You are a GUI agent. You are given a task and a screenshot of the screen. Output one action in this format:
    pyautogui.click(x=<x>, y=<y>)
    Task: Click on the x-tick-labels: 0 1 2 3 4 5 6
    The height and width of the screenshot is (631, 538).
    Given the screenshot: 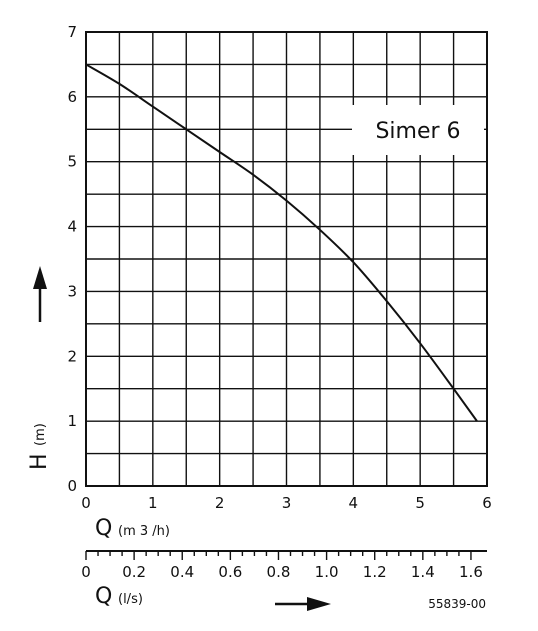 What is the action you would take?
    pyautogui.click(x=286, y=503)
    